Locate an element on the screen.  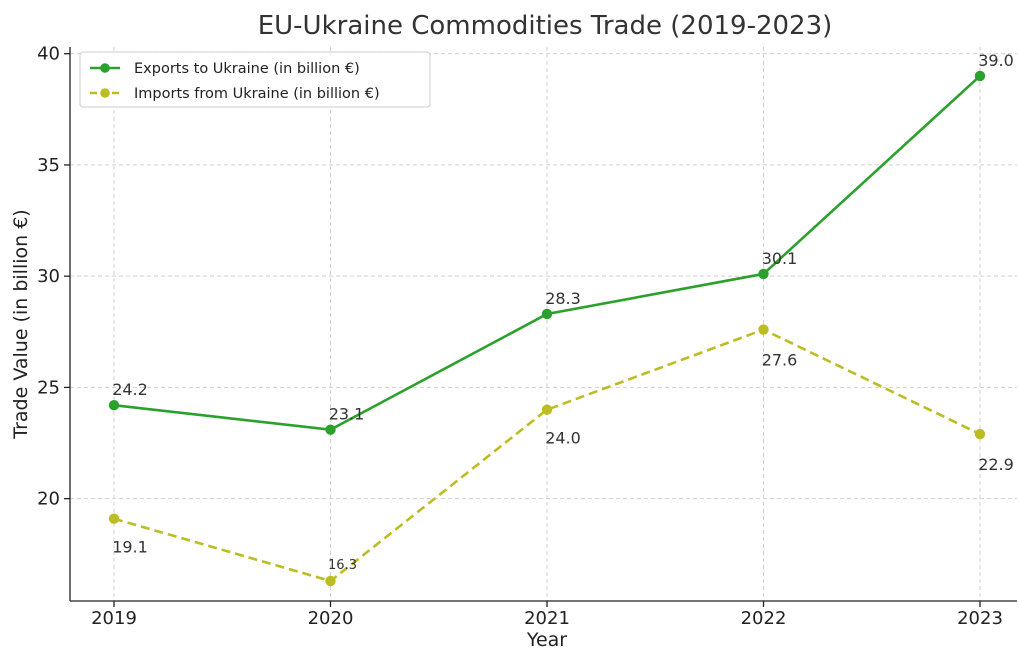
x-tick-label: 2022 is located at coordinates (764, 618).